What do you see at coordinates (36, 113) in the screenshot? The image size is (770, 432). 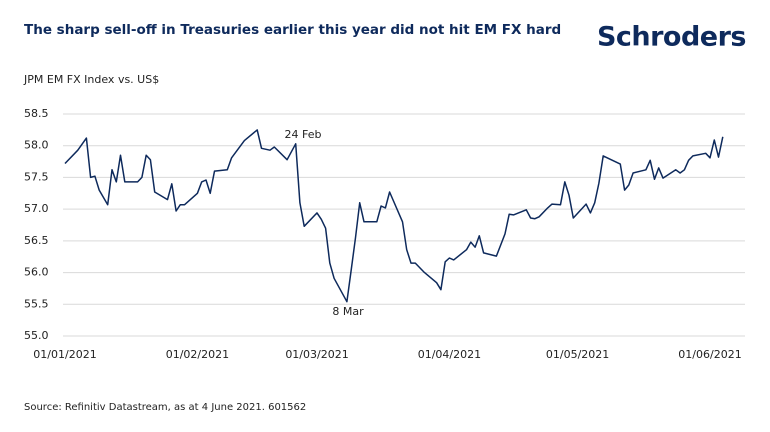 I see `y-tick-label: 58.5` at bounding box center [36, 113].